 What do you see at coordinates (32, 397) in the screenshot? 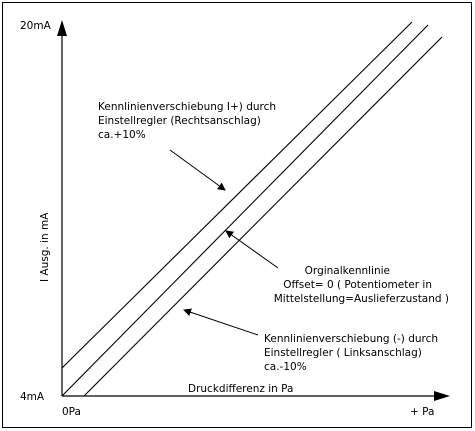
I see `y-axis-bottom-label: 4mA` at bounding box center [32, 397].